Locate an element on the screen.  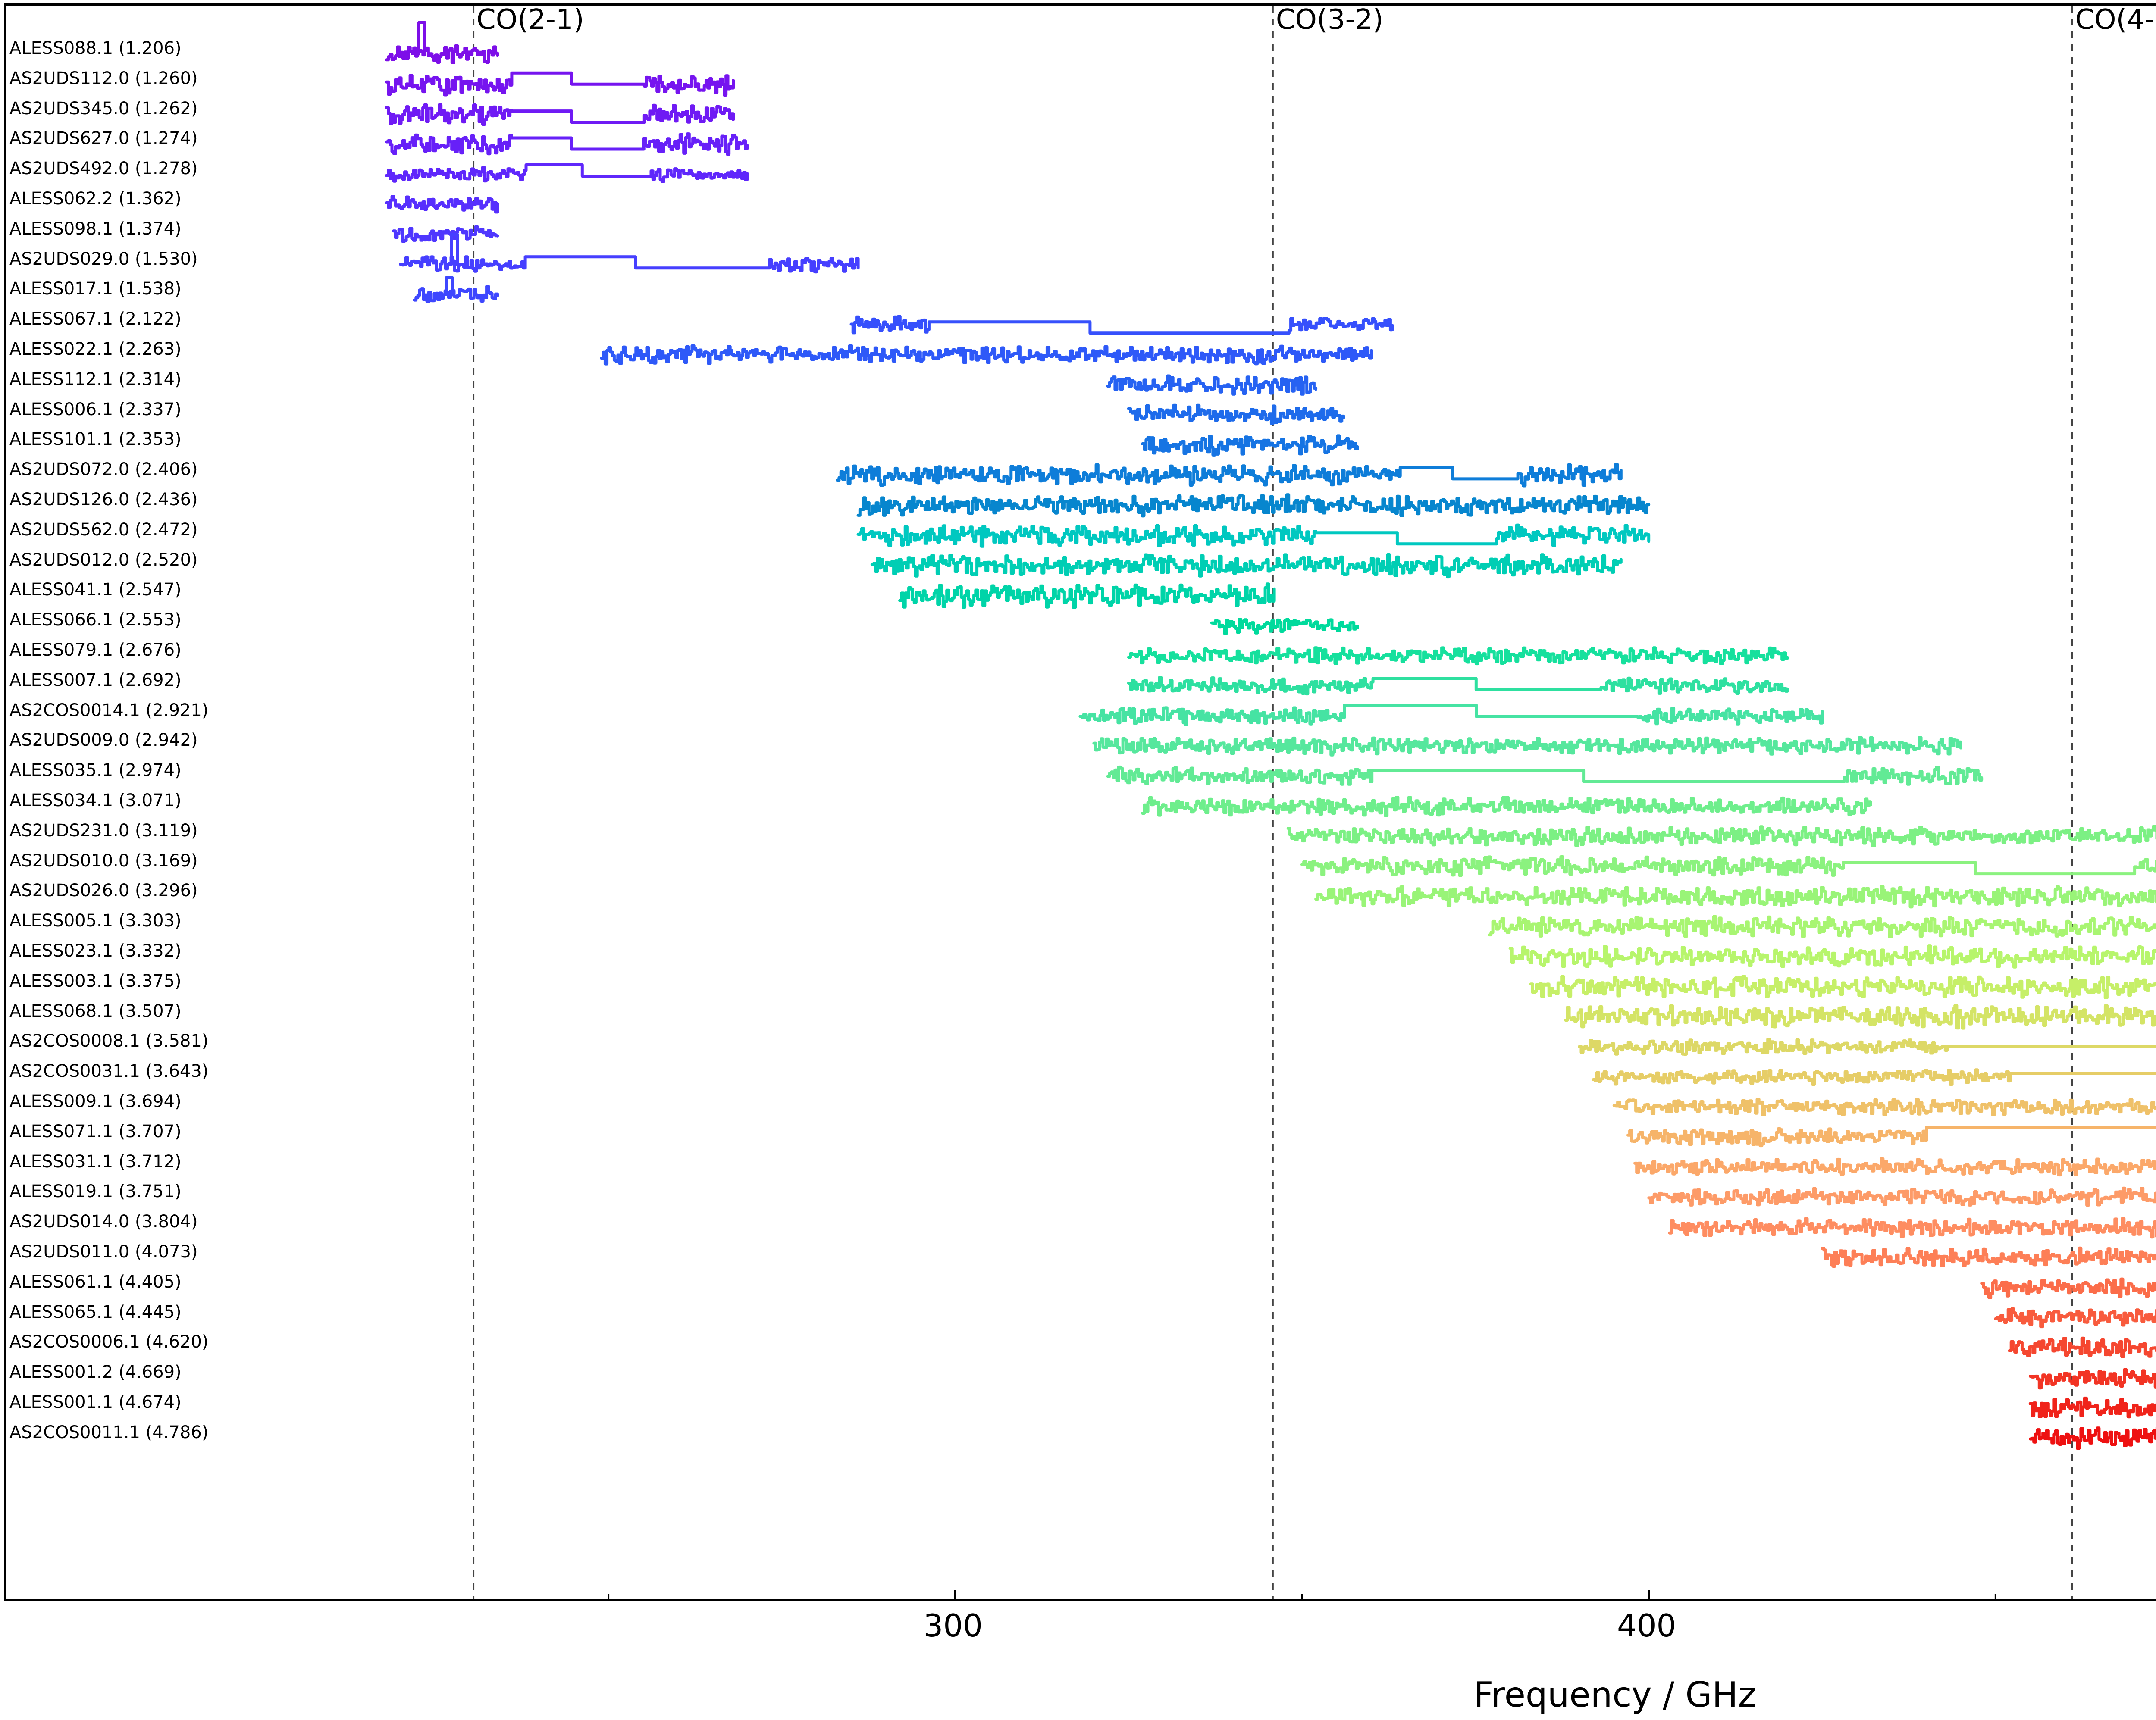
source-label: AS2UDS072.0 (2.406) is located at coordinates (103, 470).